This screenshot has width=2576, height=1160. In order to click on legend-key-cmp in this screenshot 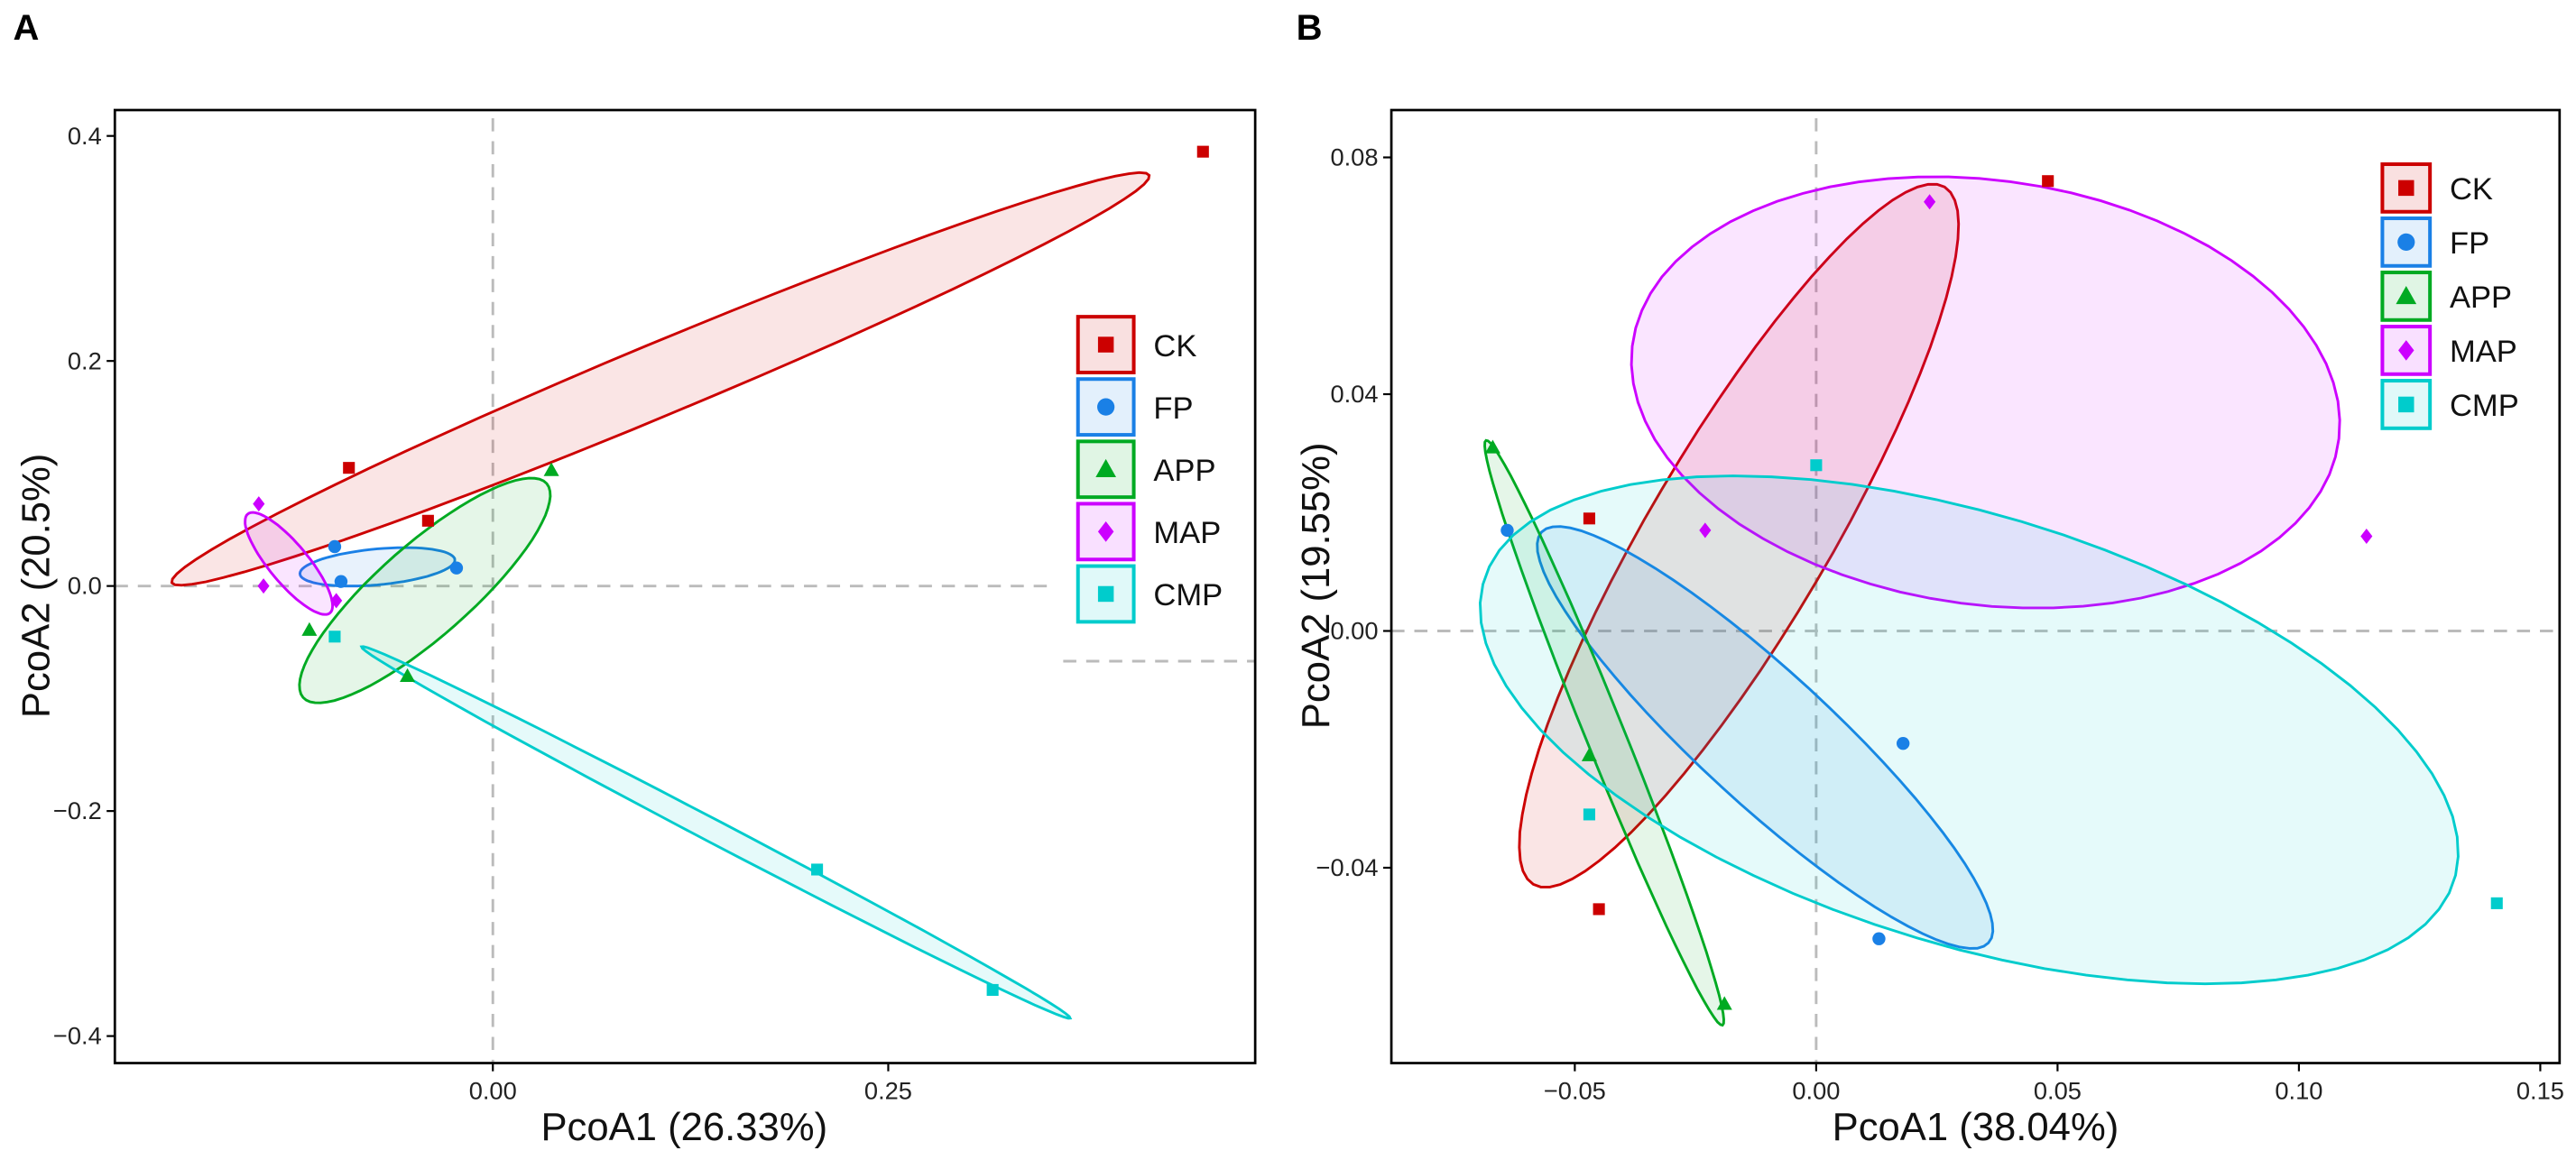, I will do `click(1106, 594)`.